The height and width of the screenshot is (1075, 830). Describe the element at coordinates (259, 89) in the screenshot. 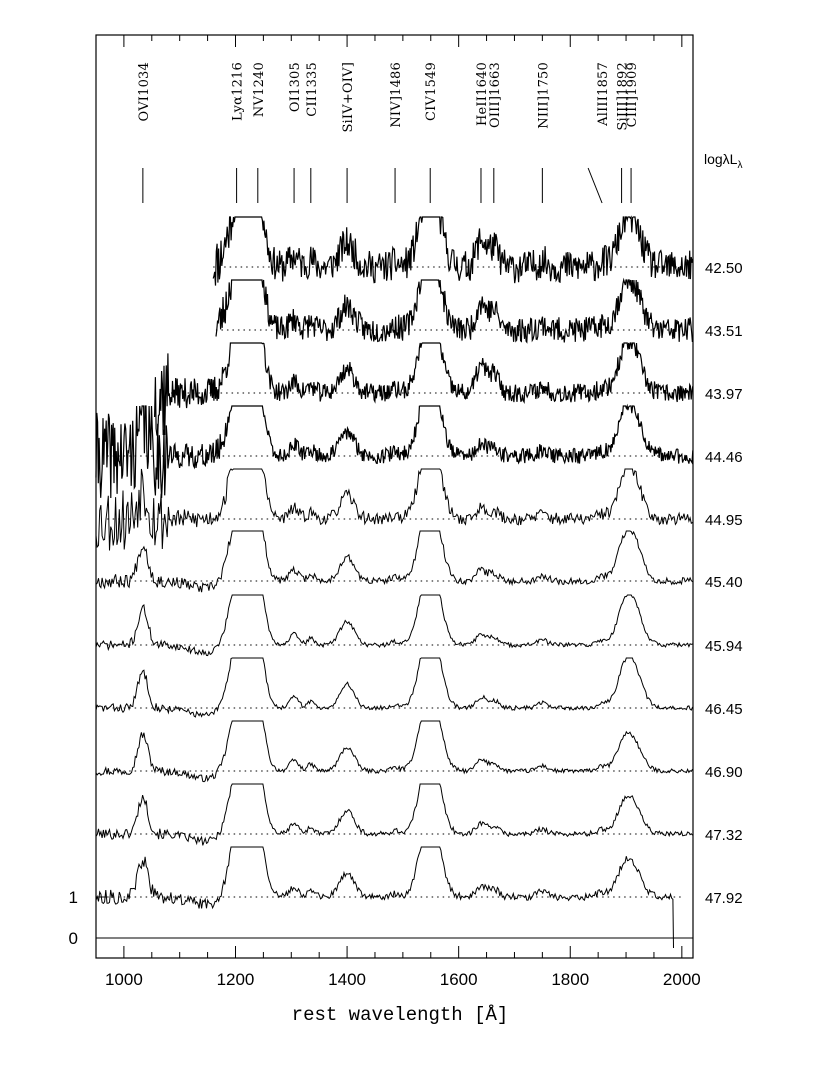

I see `emission-line-label: NV1240` at that location.